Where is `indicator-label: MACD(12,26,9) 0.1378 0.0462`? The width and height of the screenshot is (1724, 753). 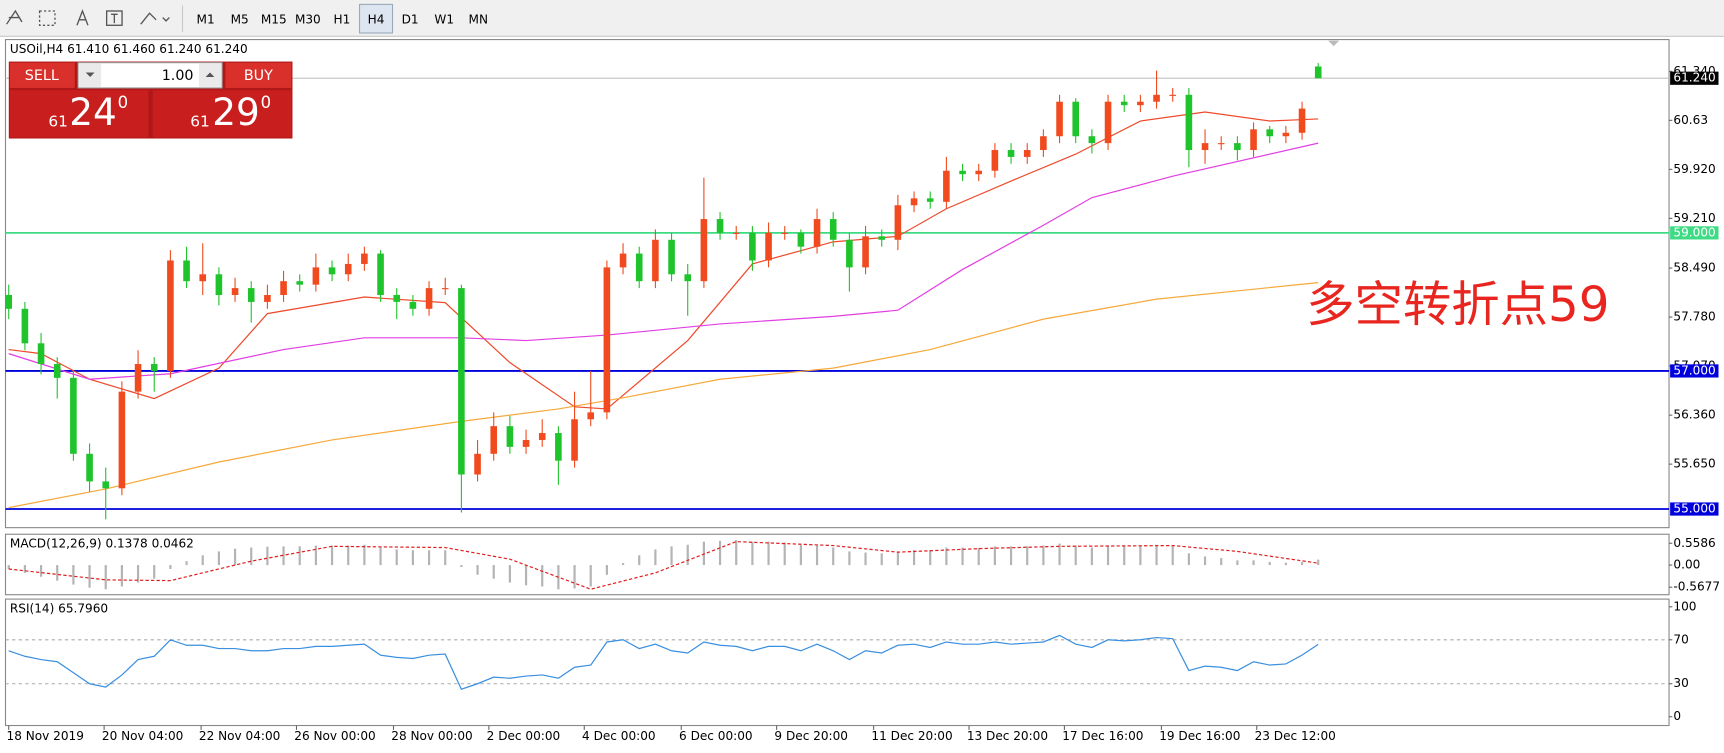 indicator-label: MACD(12,26,9) 0.1378 0.0462 is located at coordinates (102, 544).